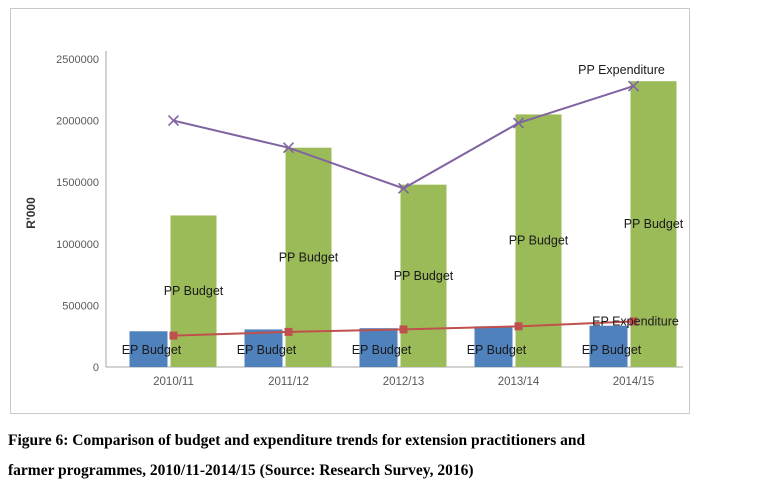 The width and height of the screenshot is (778, 500). Describe the element at coordinates (519, 382) in the screenshot. I see `x-tick-label: 2013/14` at that location.